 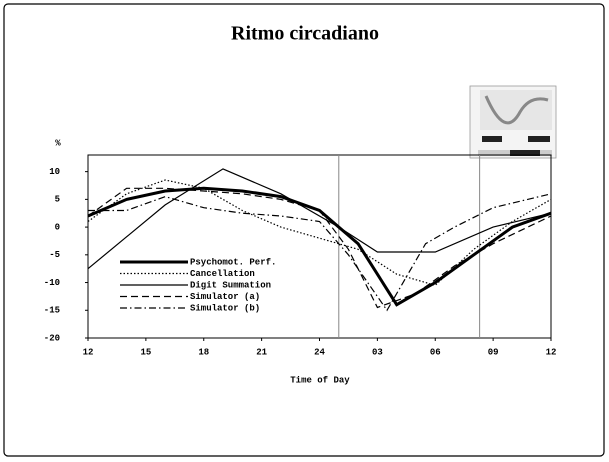 I want to click on legend-label: Cancellation, so click(x=222, y=274).